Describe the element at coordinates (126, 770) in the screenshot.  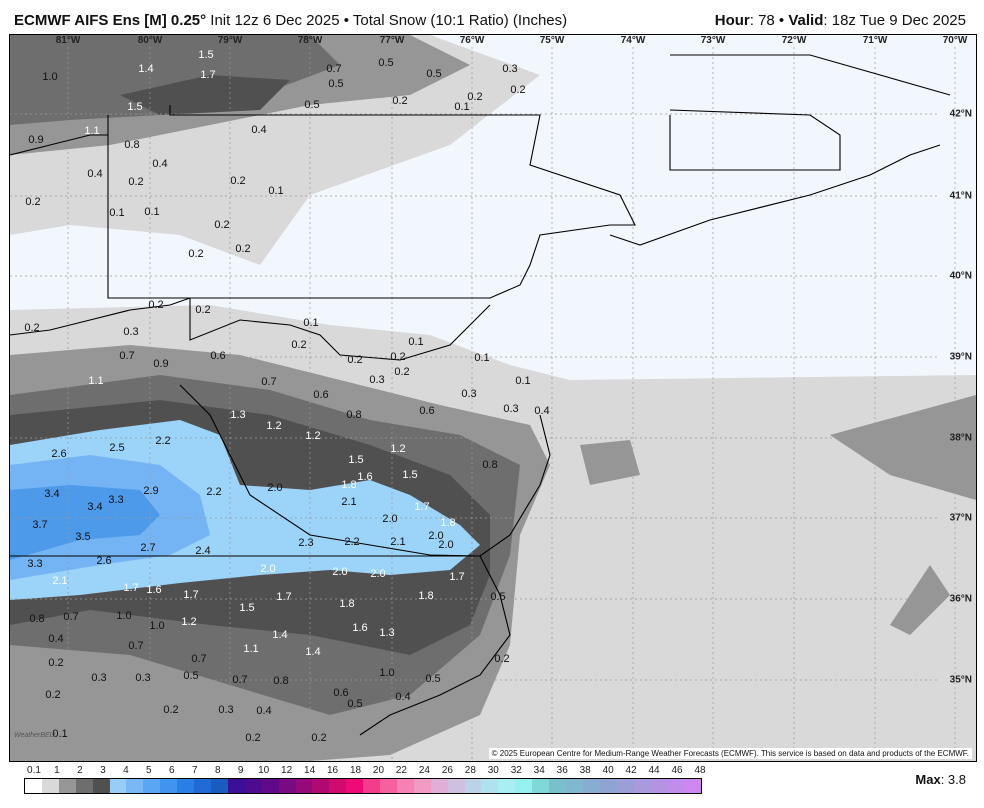
I see `legend-tick: 4` at that location.